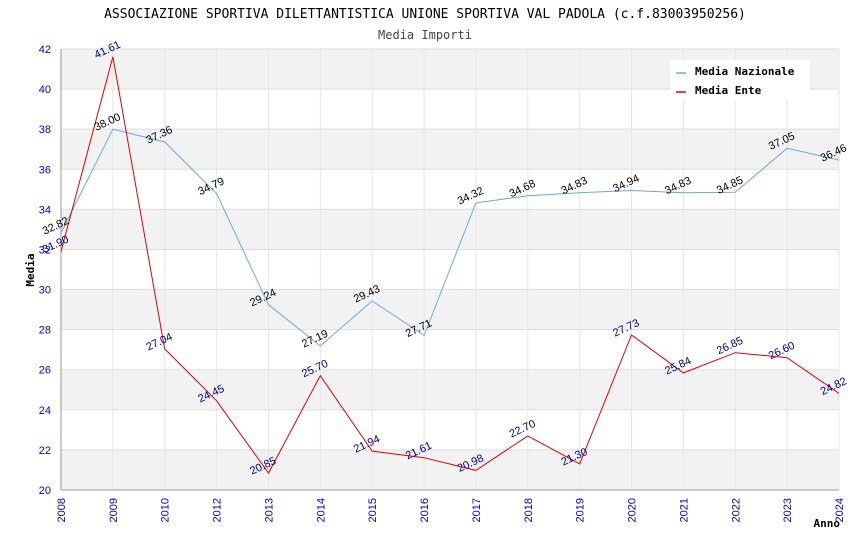  Describe the element at coordinates (45, 291) in the screenshot. I see `y-tick-label: 30` at that location.